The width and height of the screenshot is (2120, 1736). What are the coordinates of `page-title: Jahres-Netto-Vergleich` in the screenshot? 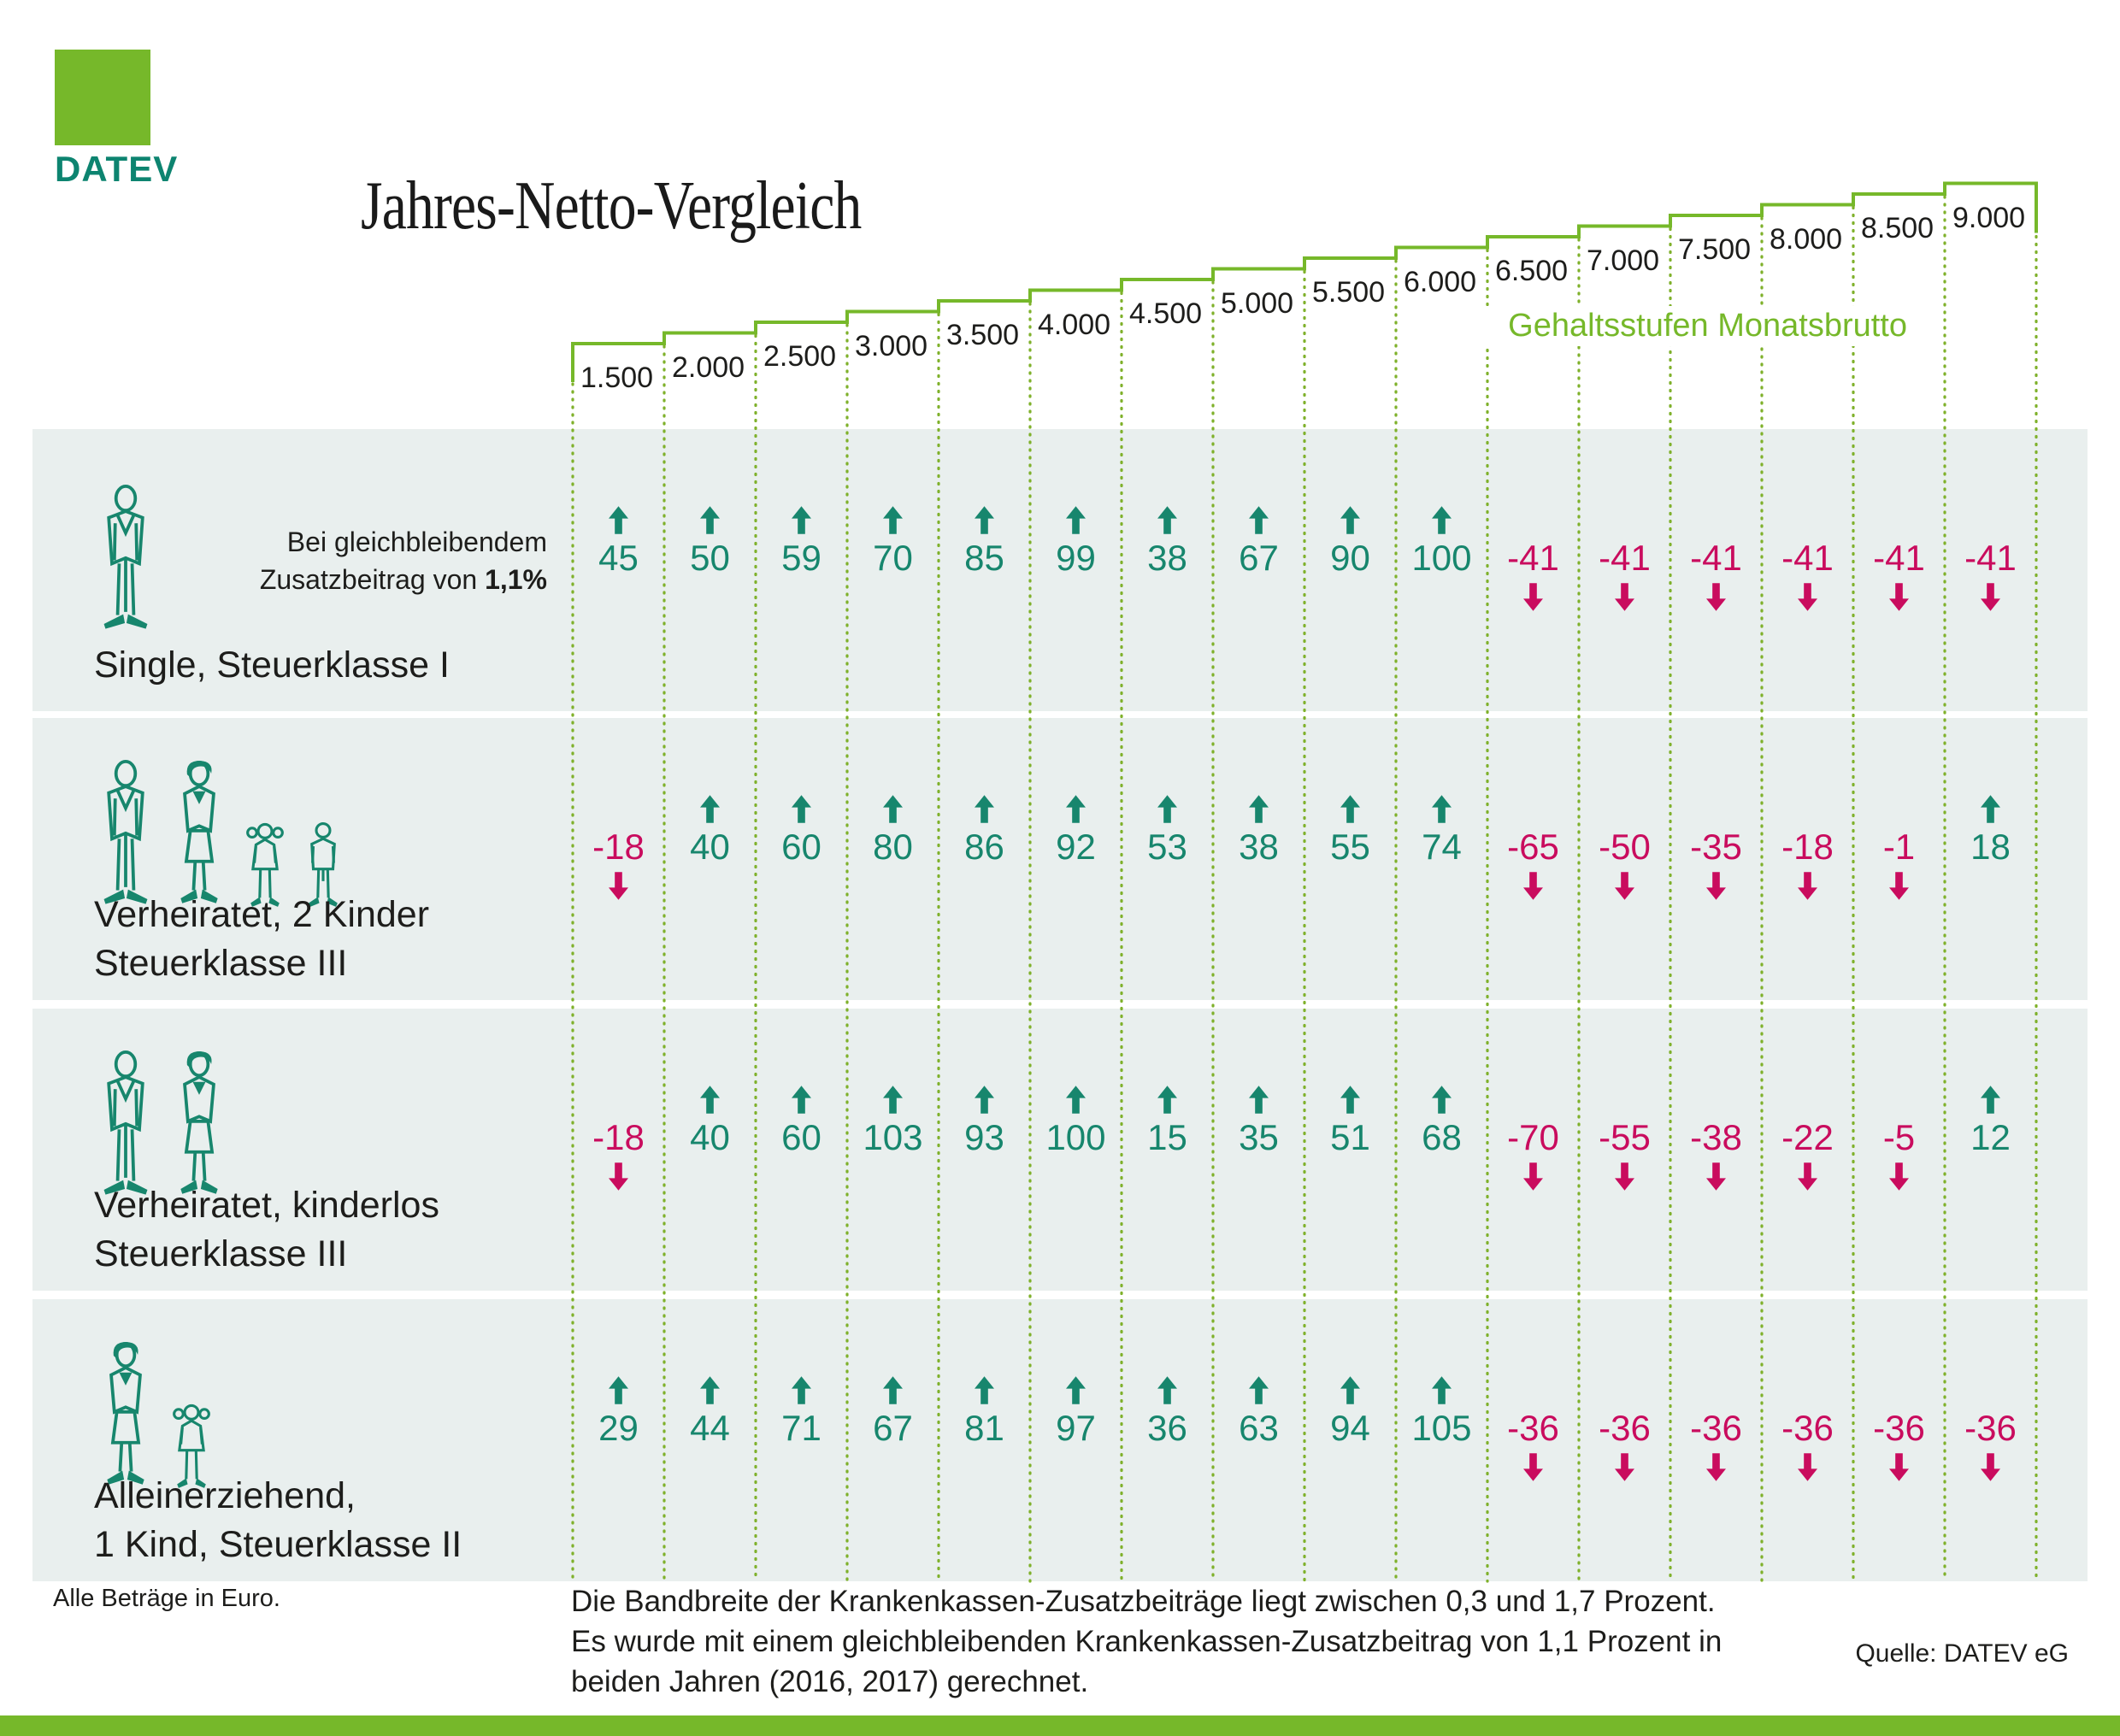 It's located at (611, 206).